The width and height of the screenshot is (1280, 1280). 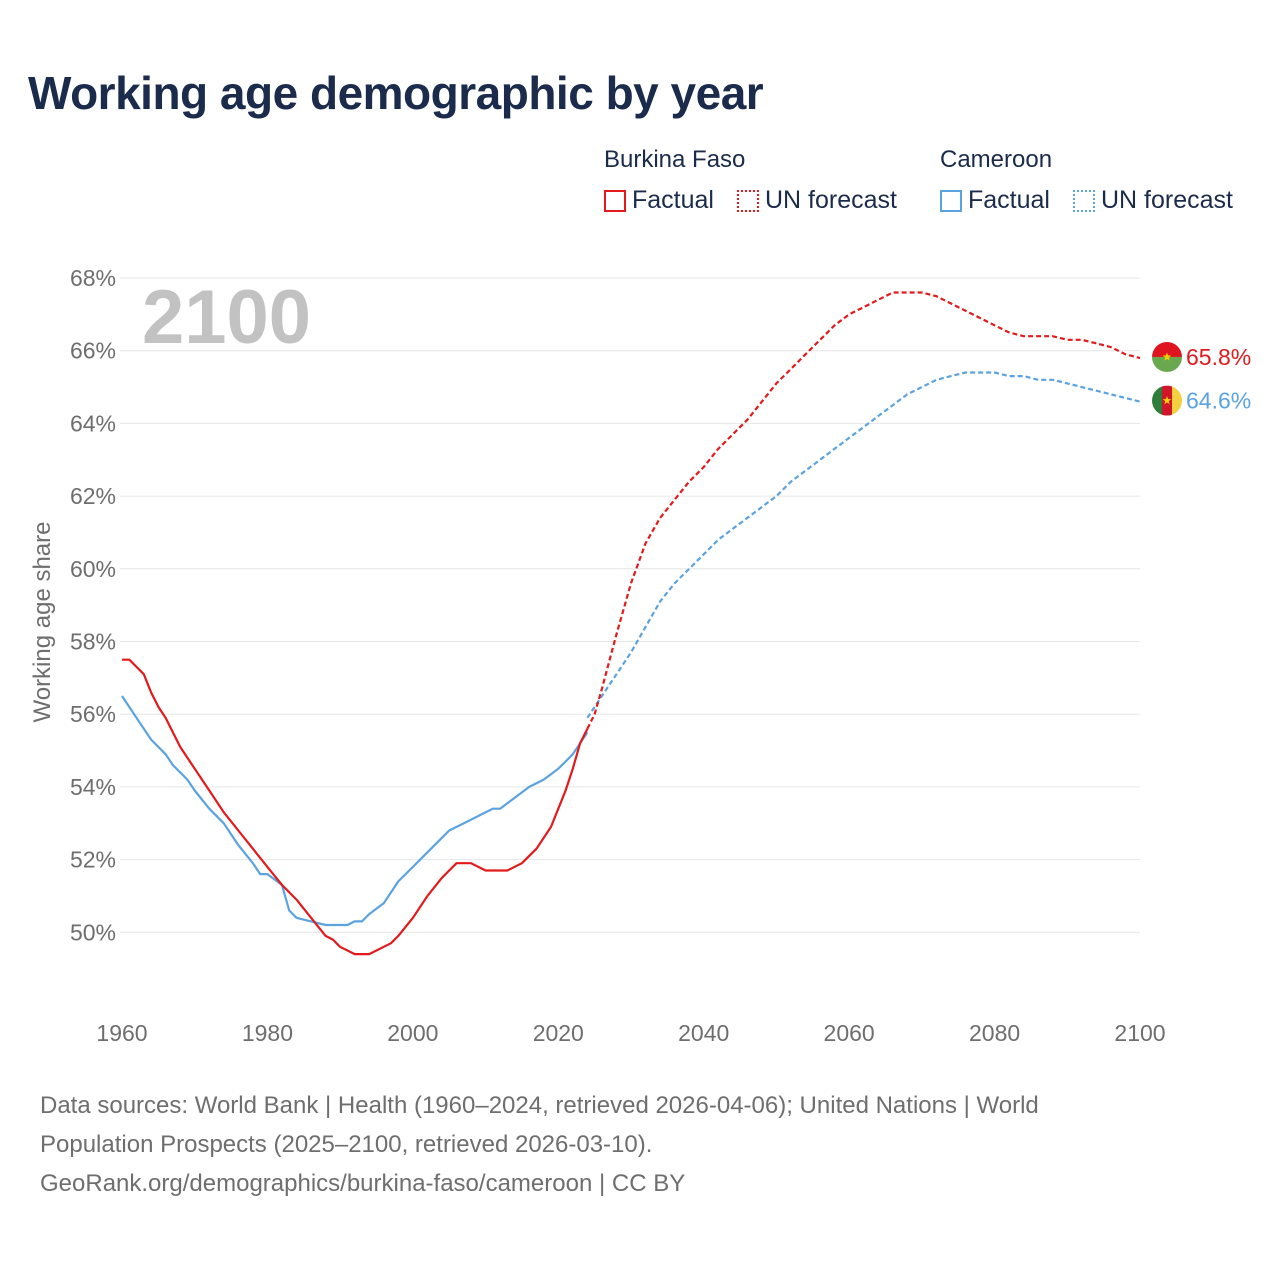 I want to click on legend-cameroon-factual: Factual, so click(x=995, y=200).